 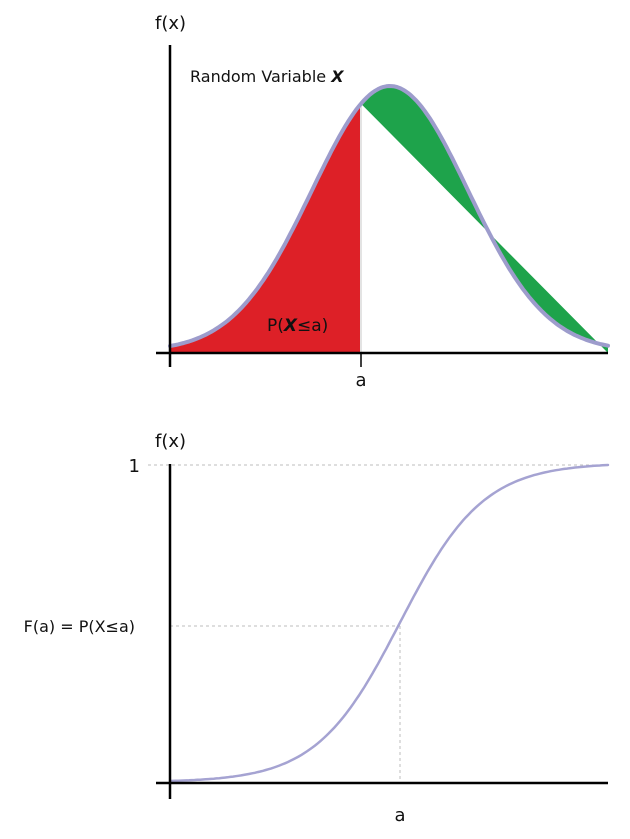 What do you see at coordinates (265, 228) in the screenshot?
I see `probability-area-left` at bounding box center [265, 228].